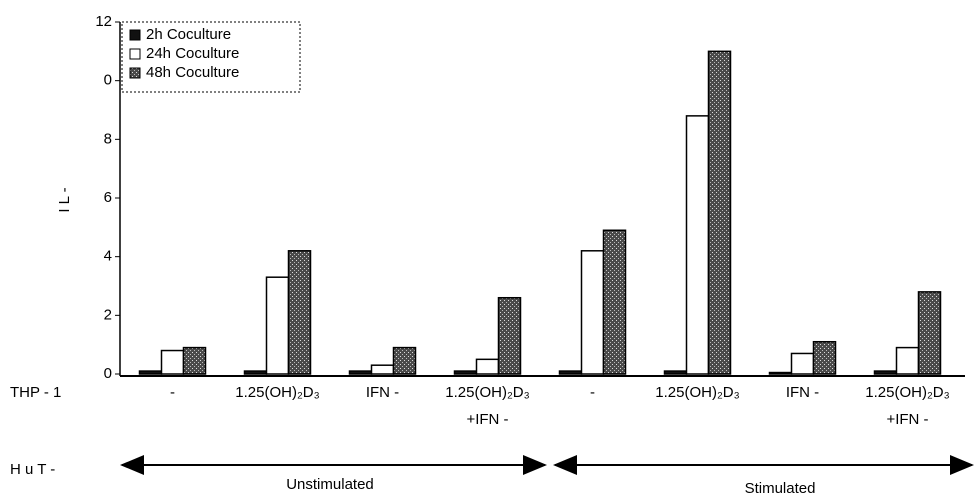 Image resolution: width=976 pixels, height=499 pixels. I want to click on row-label: THP - 1, so click(35, 392).